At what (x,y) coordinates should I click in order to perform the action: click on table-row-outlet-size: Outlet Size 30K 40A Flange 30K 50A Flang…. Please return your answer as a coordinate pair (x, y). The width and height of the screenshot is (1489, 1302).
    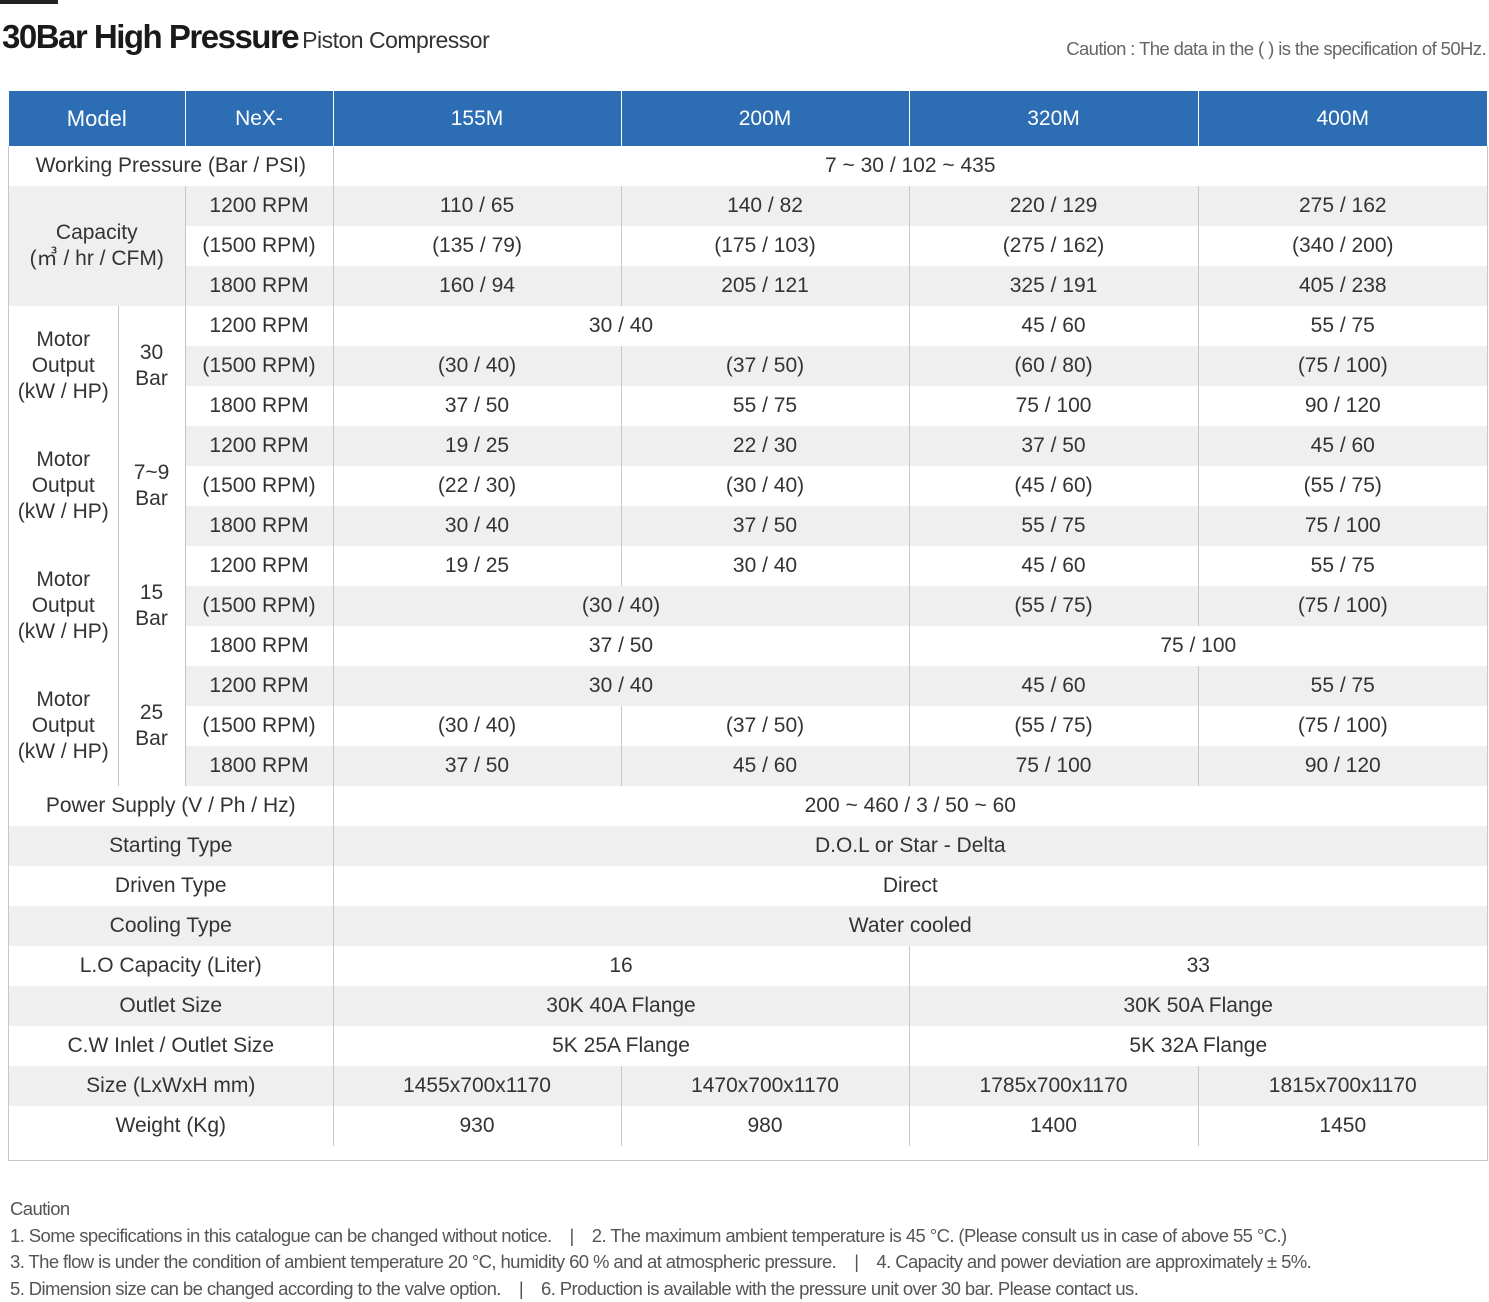
    Looking at the image, I should click on (748, 1006).